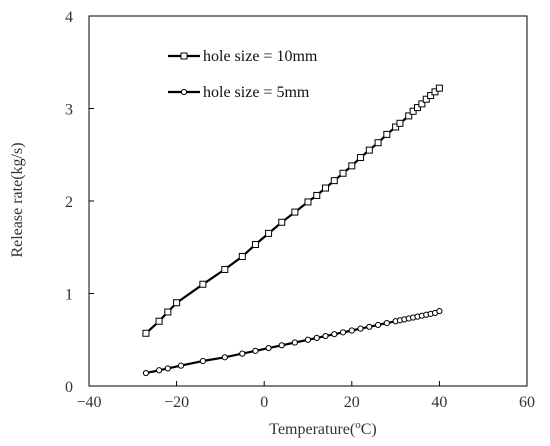 The image size is (550, 446). Describe the element at coordinates (527, 402) in the screenshot. I see `x-tick-label: 60` at that location.